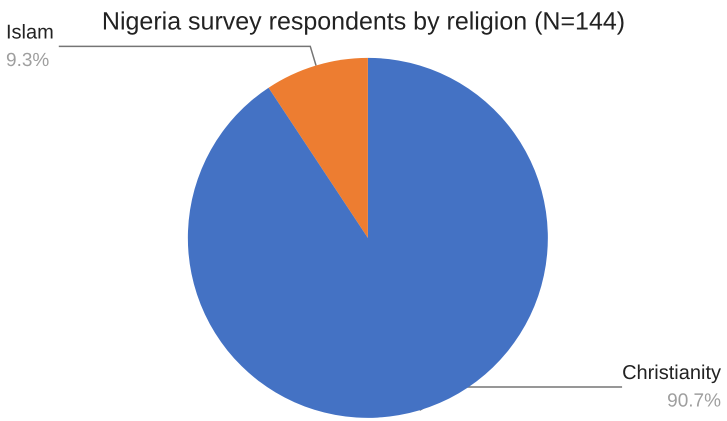  Describe the element at coordinates (694, 401) in the screenshot. I see `data-label: 90.7%` at that location.